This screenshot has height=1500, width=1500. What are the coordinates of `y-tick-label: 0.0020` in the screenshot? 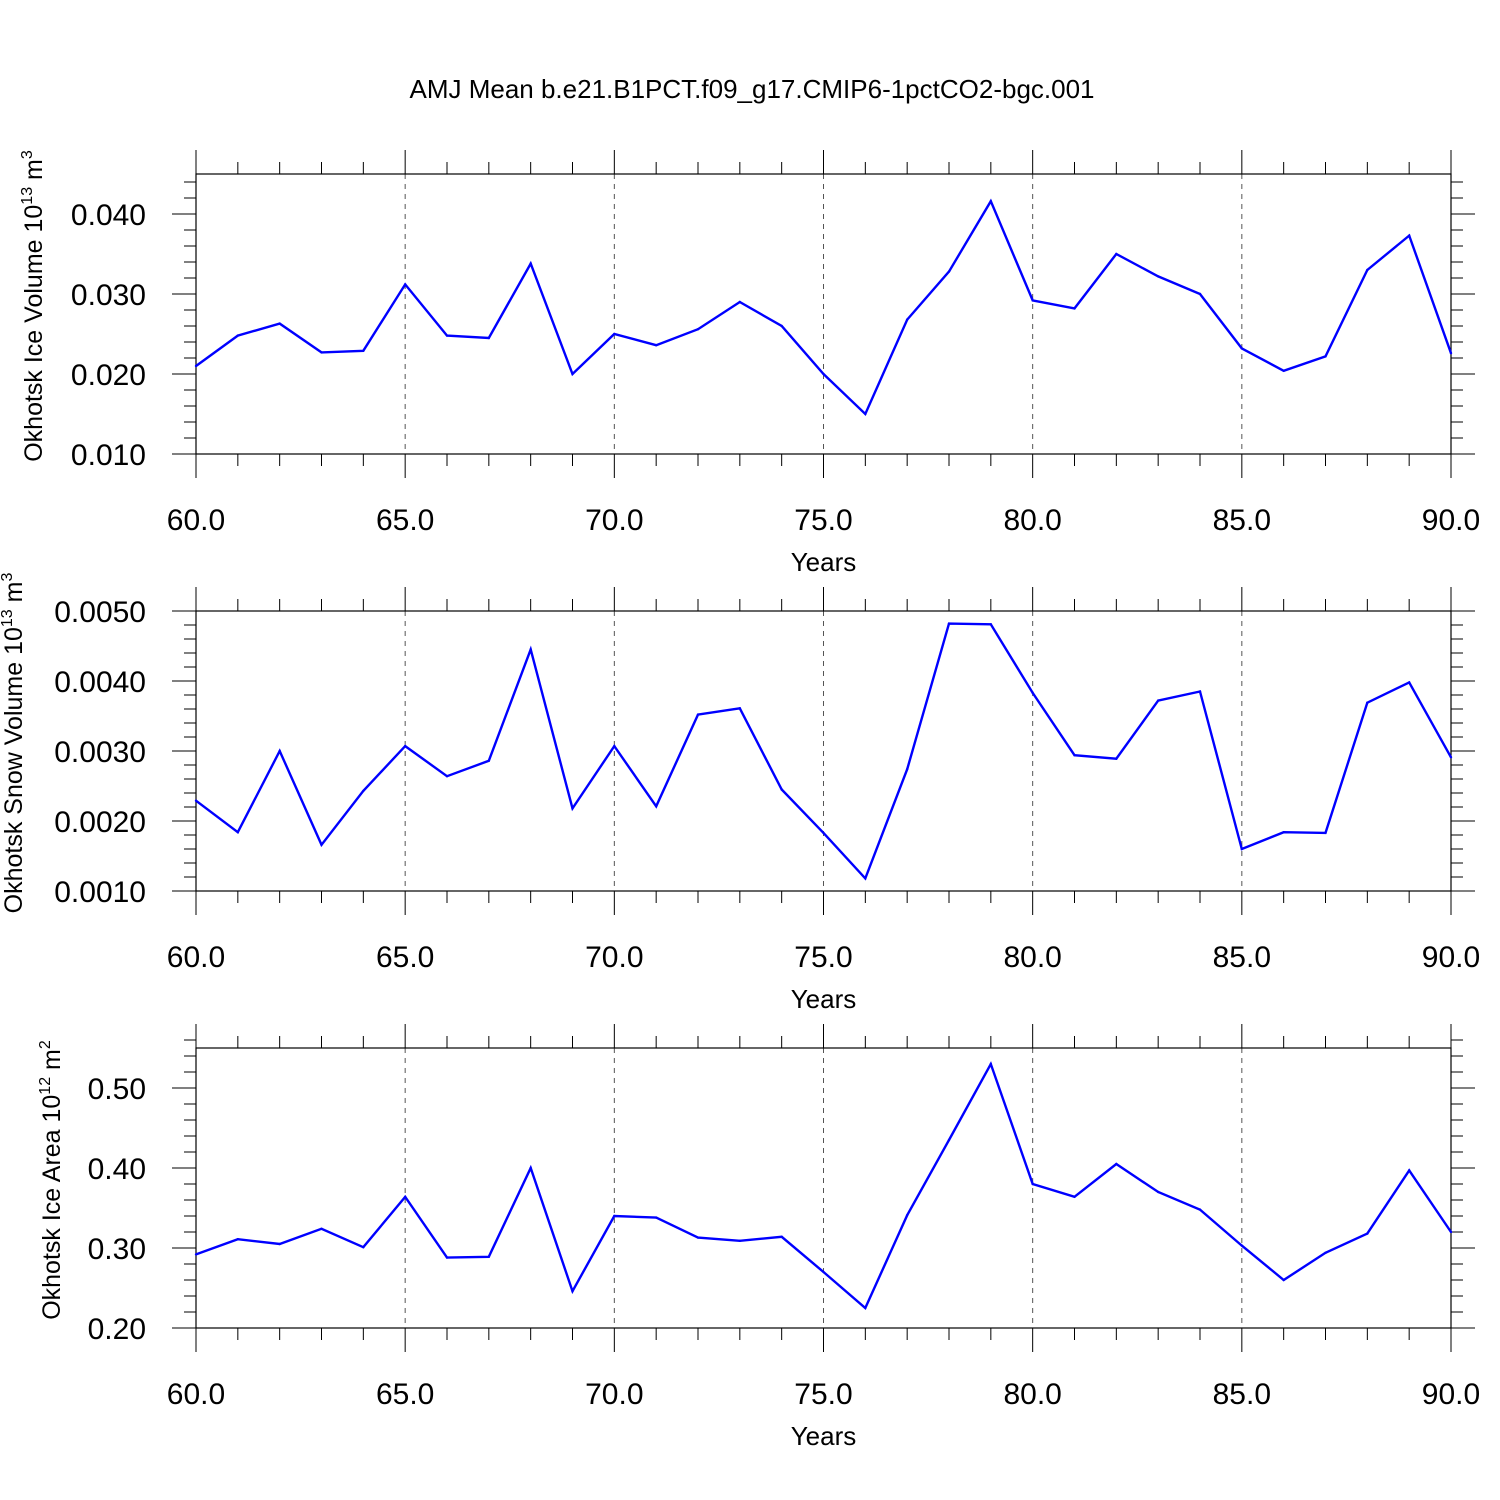 It's located at (100, 822).